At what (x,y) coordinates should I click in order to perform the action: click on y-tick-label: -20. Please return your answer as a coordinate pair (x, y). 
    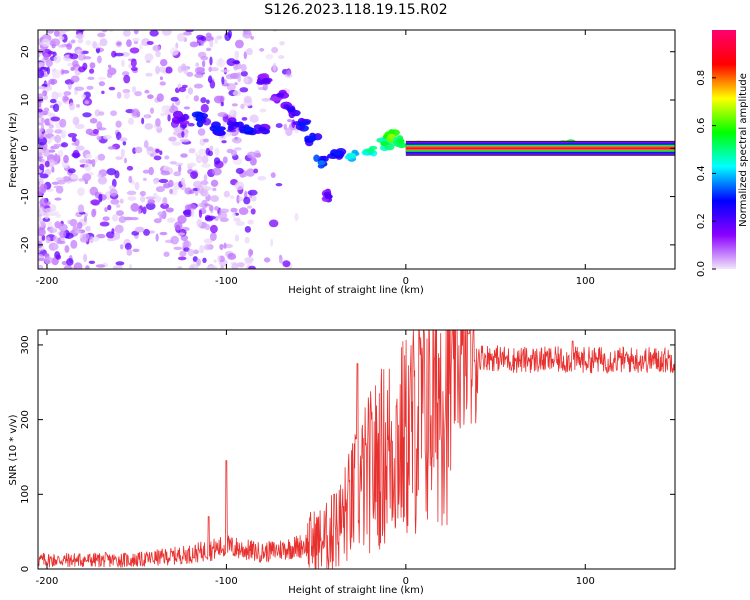
    Looking at the image, I should click on (25, 245).